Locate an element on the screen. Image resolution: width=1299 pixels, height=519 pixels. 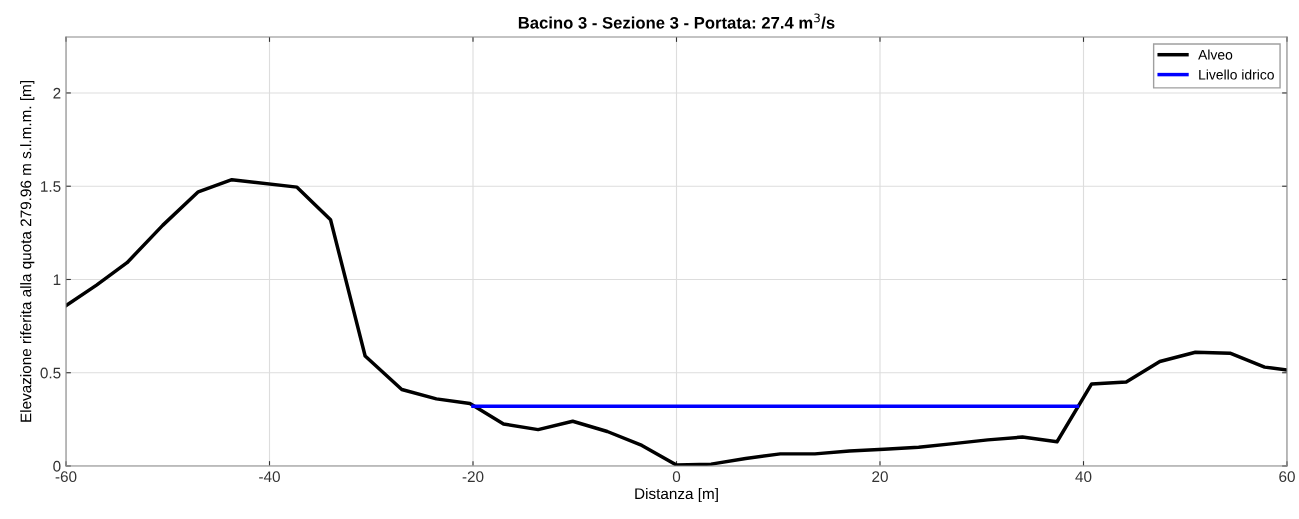
y-tick-label: 1 is located at coordinates (57, 280).